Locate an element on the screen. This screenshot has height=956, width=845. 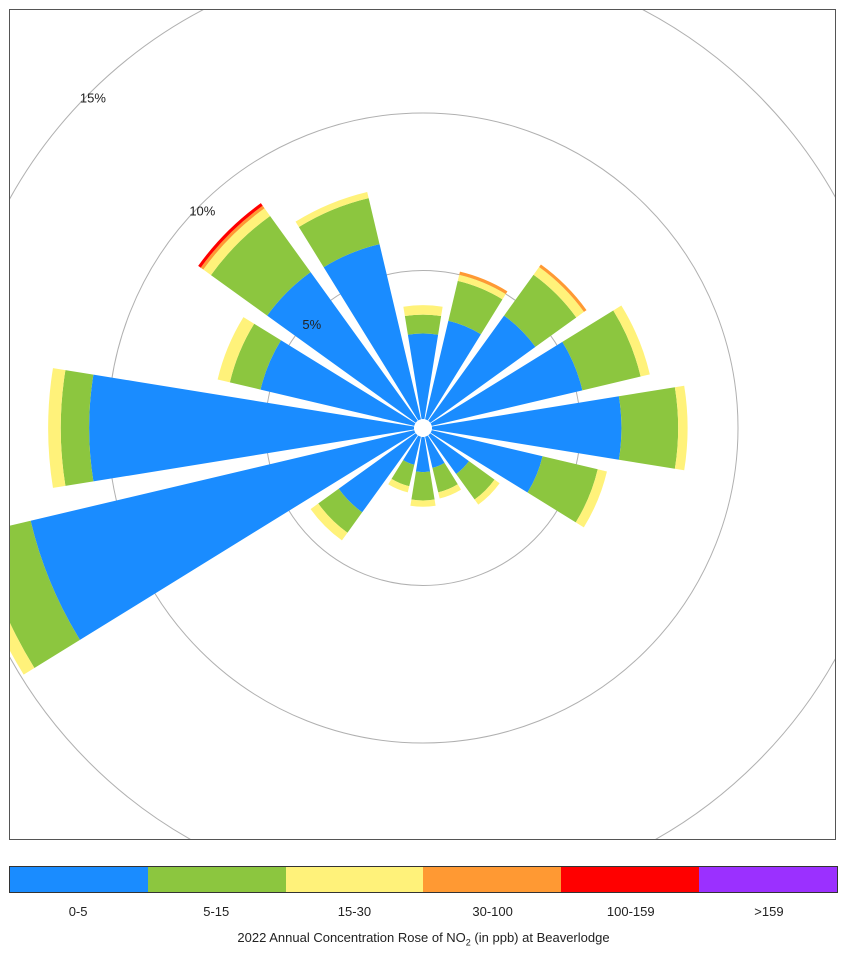
wedge-112.5-0-5 is located at coordinates (486, 461).